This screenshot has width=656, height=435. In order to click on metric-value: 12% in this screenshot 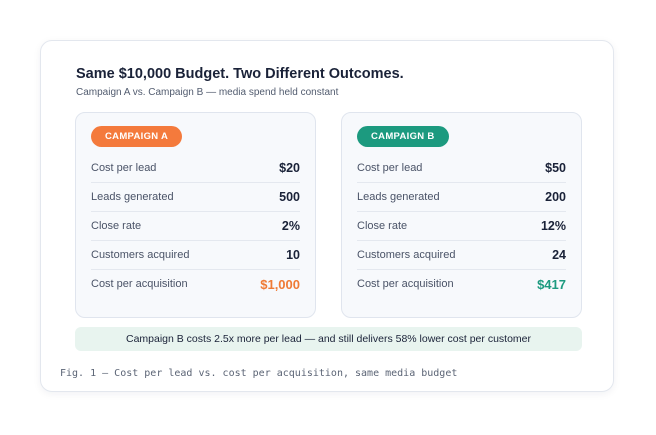, I will do `click(553, 226)`.